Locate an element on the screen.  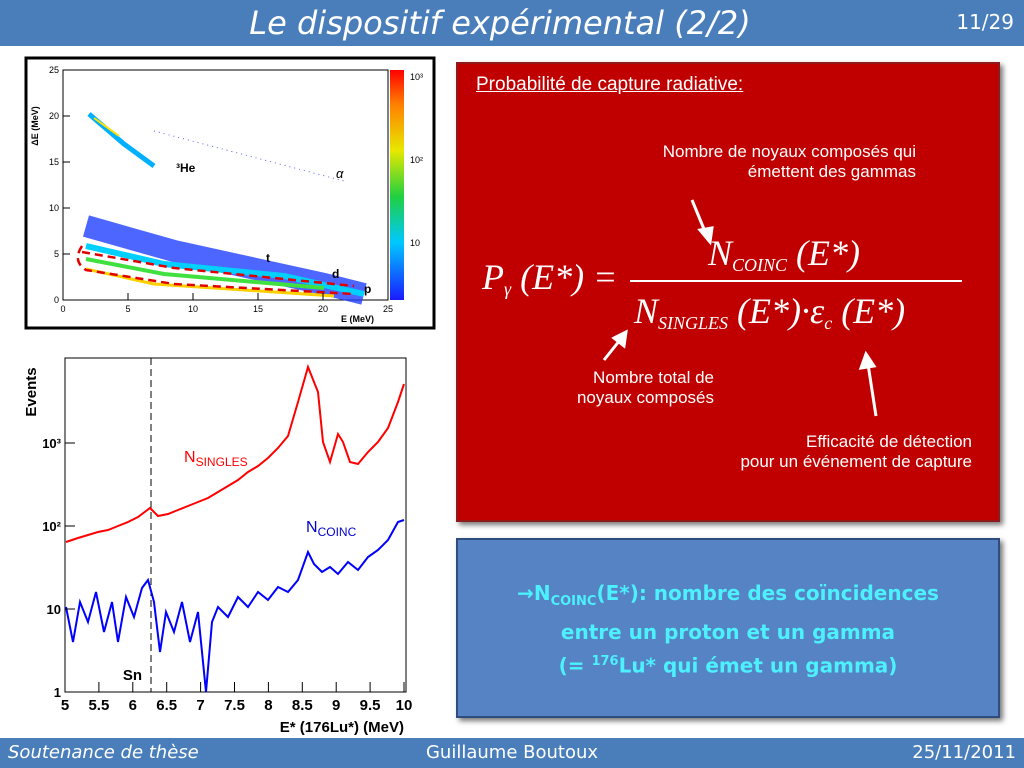
x-tick-label: 0 is located at coordinates (62, 309).